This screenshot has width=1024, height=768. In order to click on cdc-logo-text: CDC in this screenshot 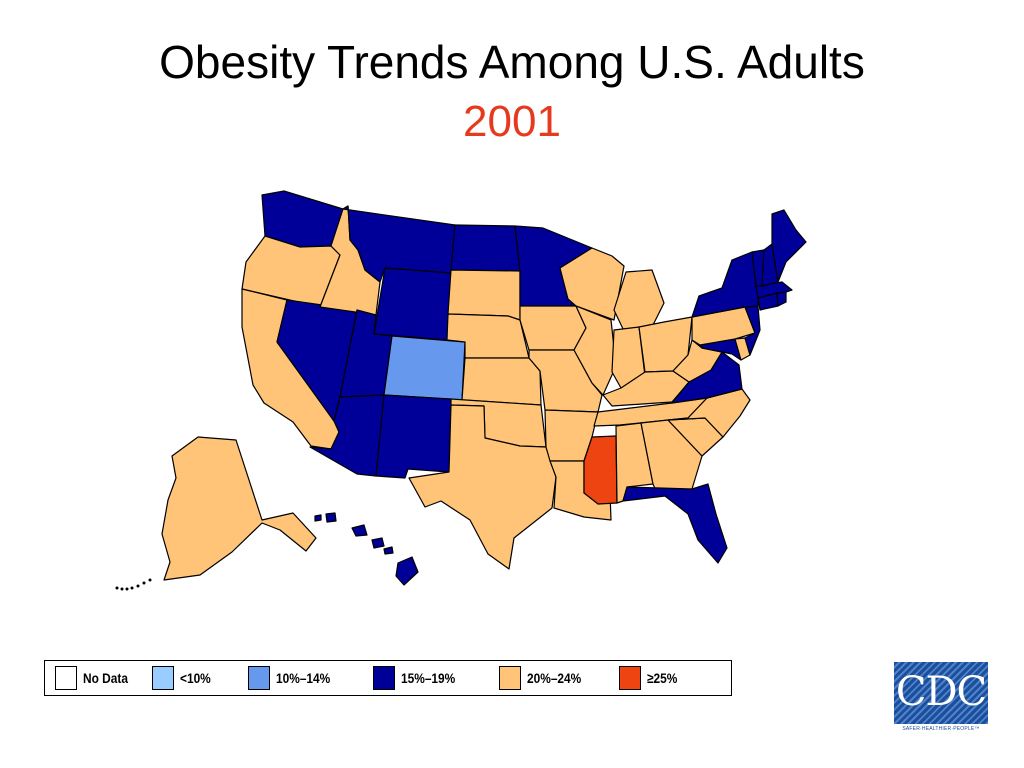, I will do `click(941, 692)`.